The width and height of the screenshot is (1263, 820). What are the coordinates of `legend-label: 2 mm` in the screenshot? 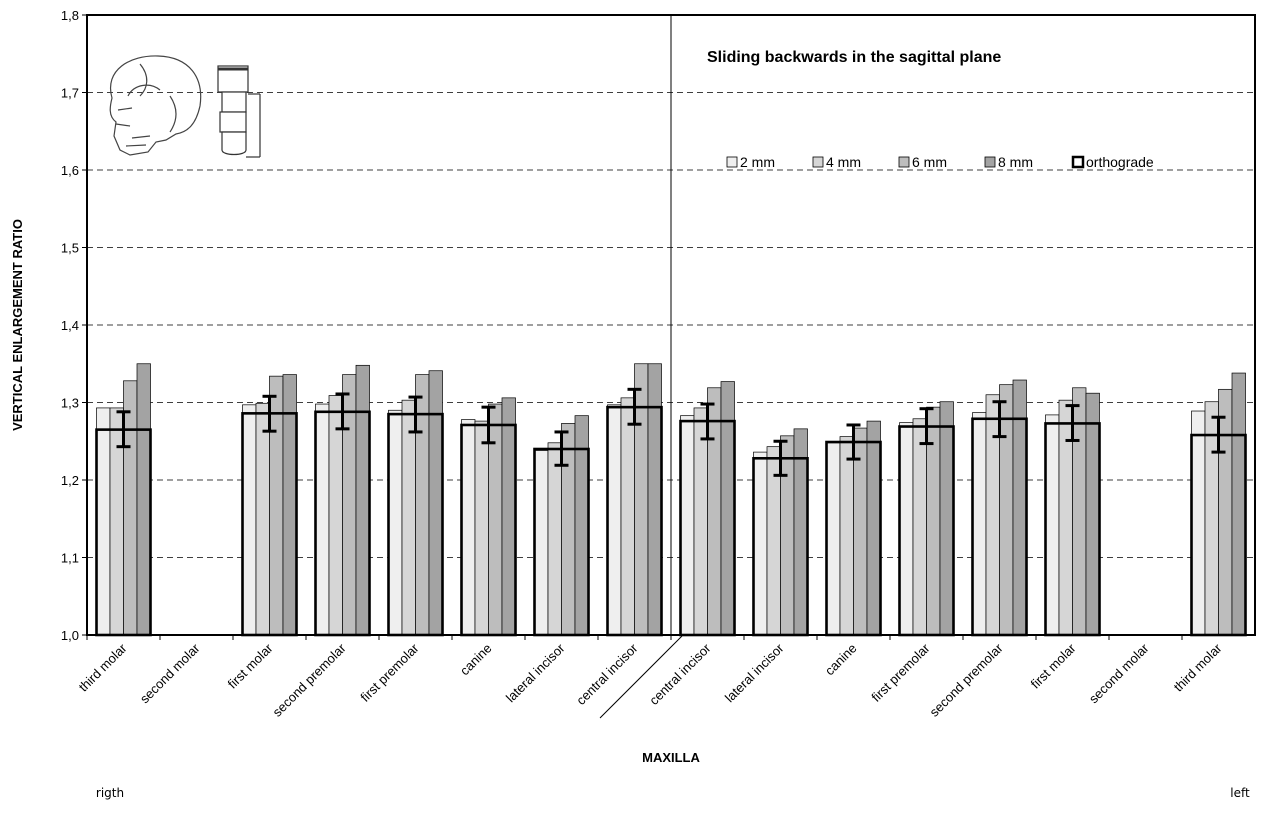 It's located at (757, 162).